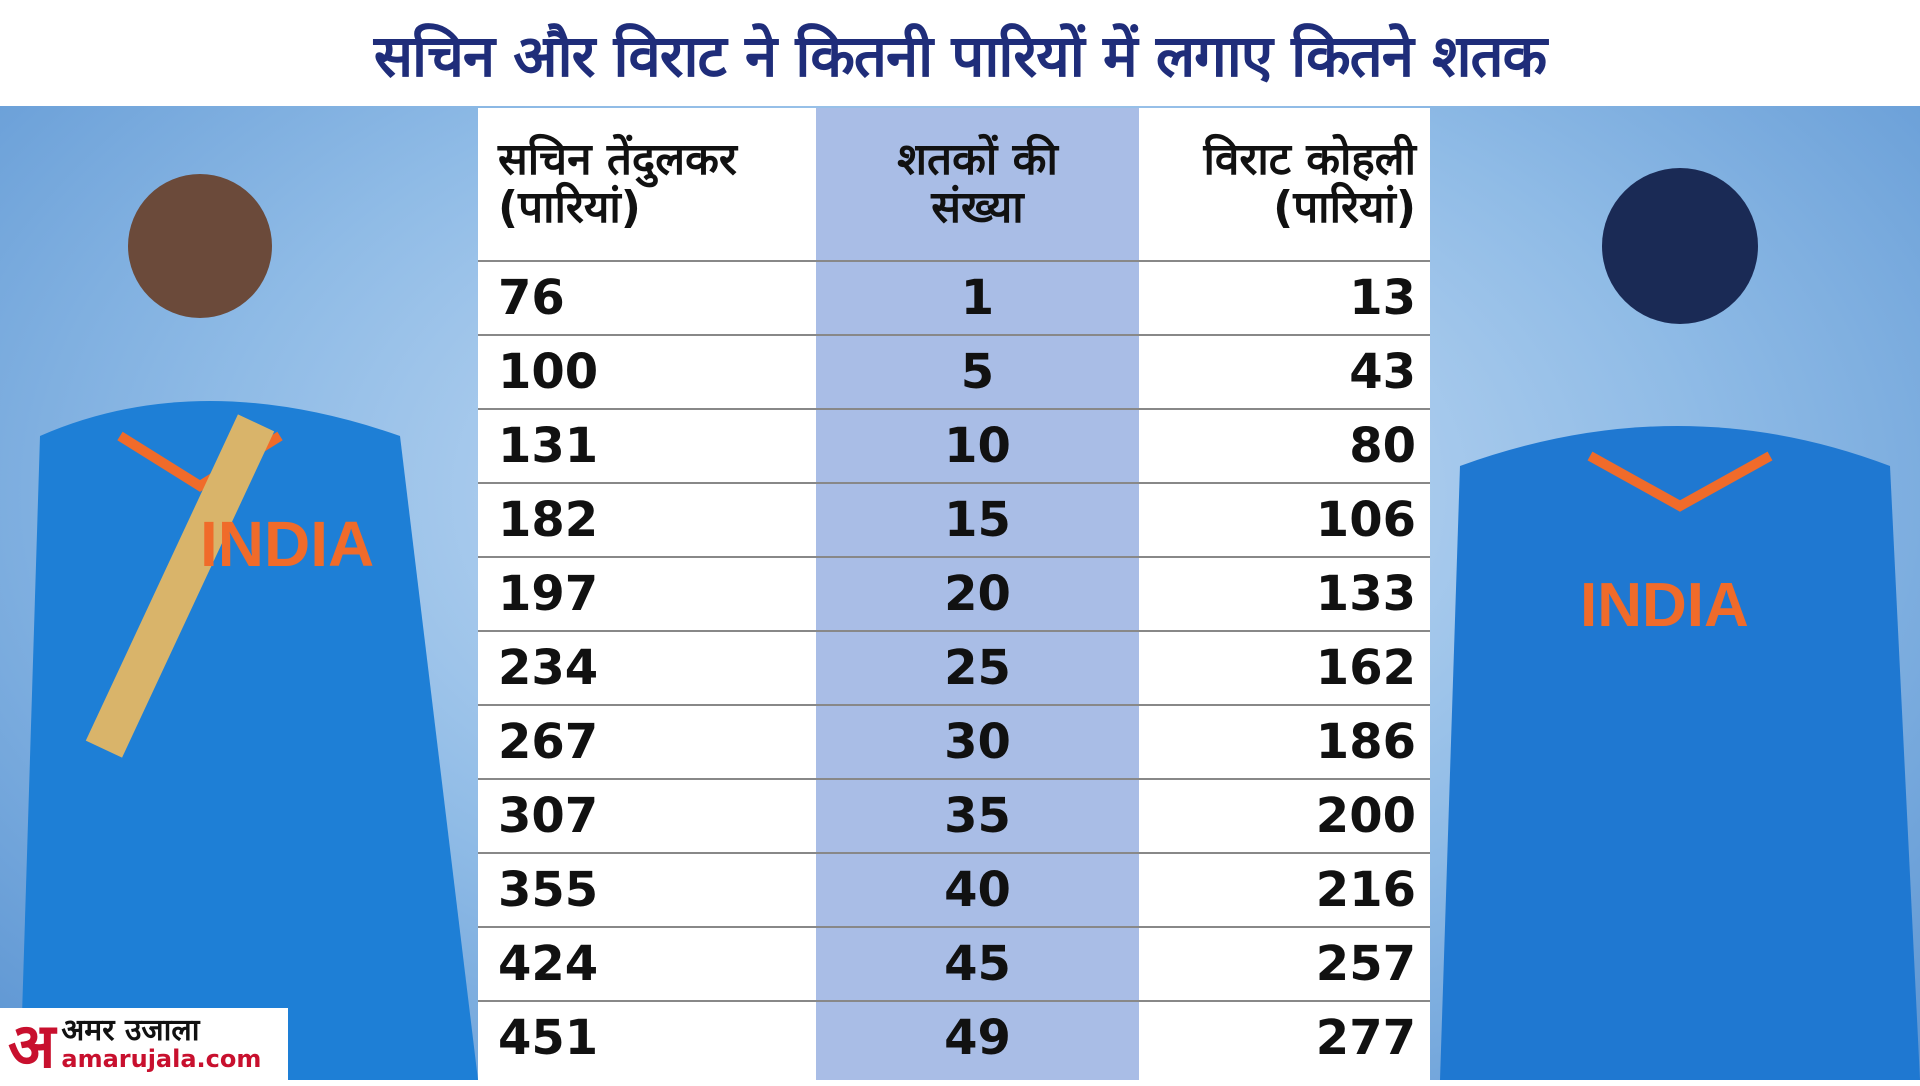  What do you see at coordinates (1284, 888) in the screenshot?
I see `table-cell: 216` at bounding box center [1284, 888].